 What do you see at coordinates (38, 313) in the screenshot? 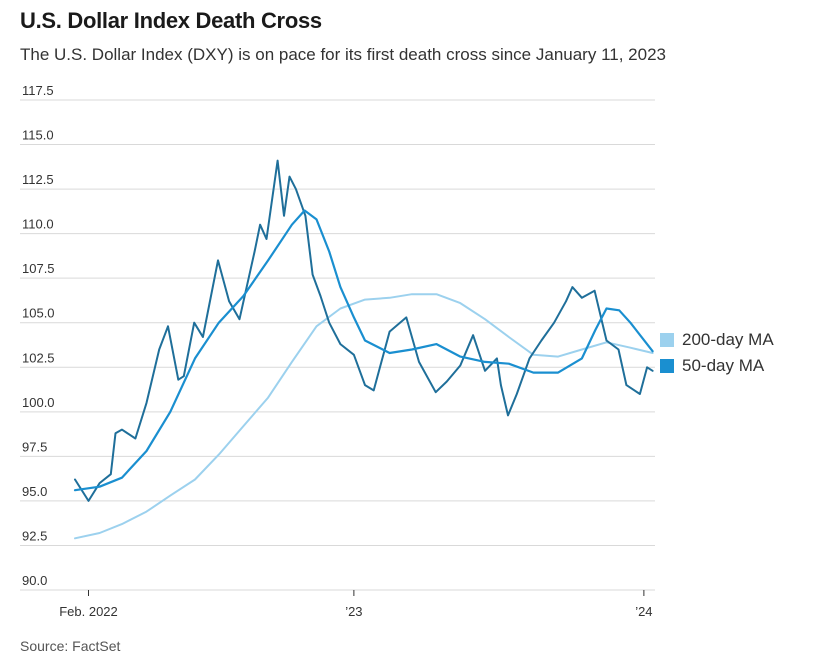
I see `y-tick-label: 105.0` at bounding box center [38, 313].